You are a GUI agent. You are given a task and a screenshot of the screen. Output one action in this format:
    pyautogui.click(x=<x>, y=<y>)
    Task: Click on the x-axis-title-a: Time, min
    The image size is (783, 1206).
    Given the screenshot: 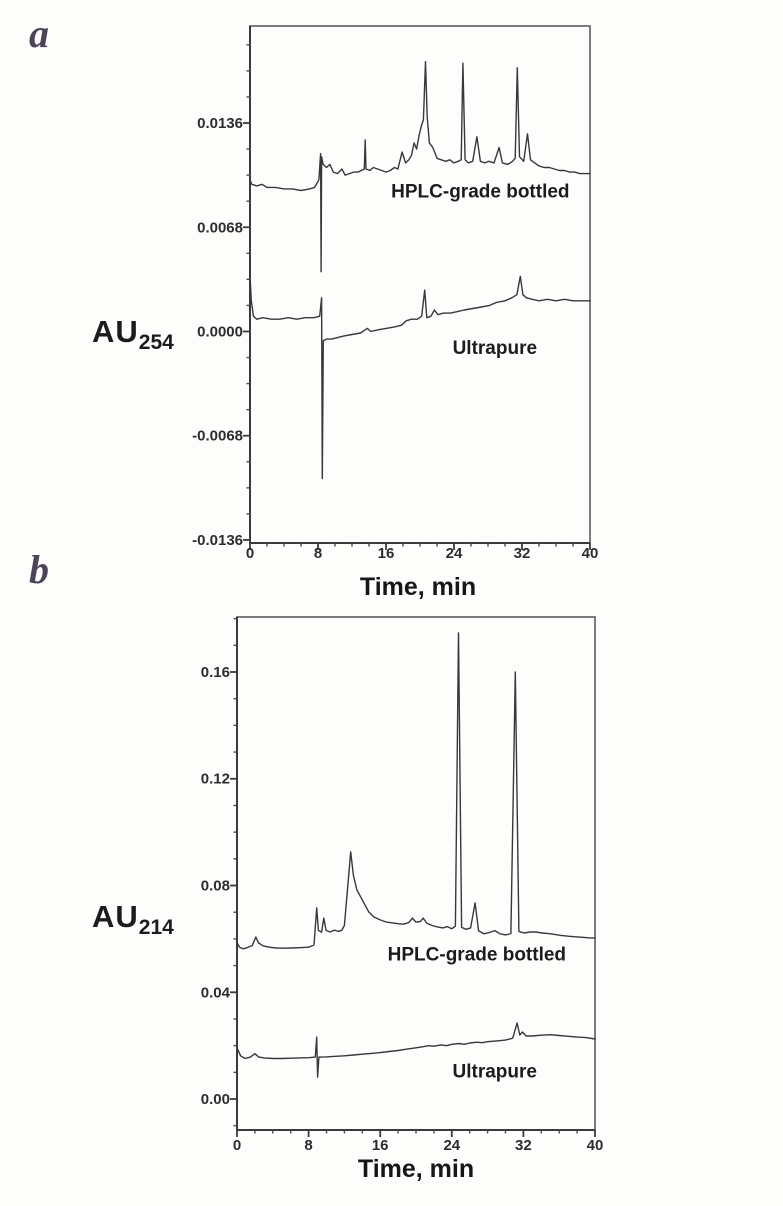 What is the action you would take?
    pyautogui.click(x=418, y=587)
    